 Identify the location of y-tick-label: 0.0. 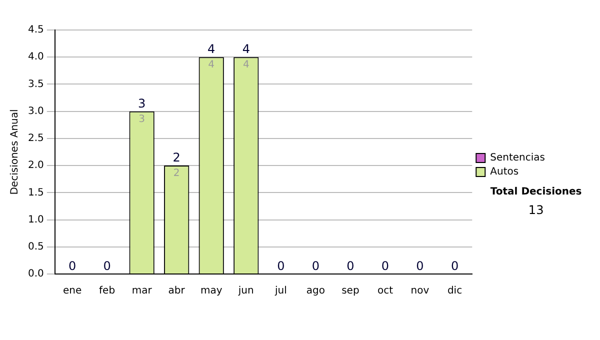
(36, 274).